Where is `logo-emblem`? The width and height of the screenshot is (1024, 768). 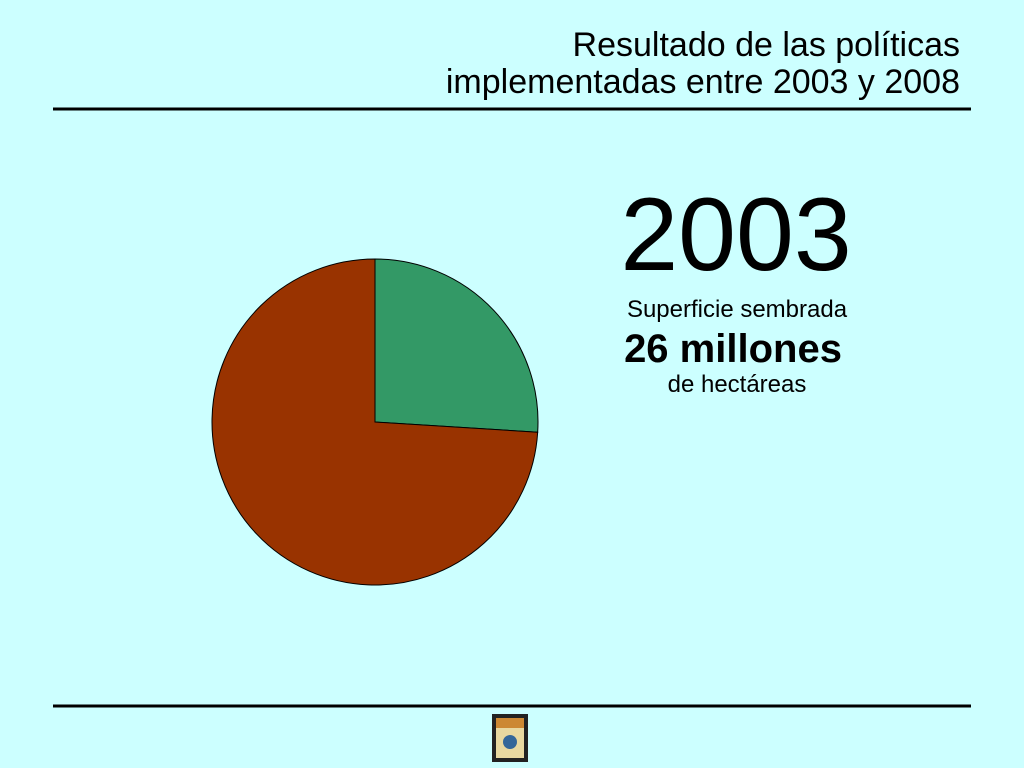
logo-emblem is located at coordinates (510, 742).